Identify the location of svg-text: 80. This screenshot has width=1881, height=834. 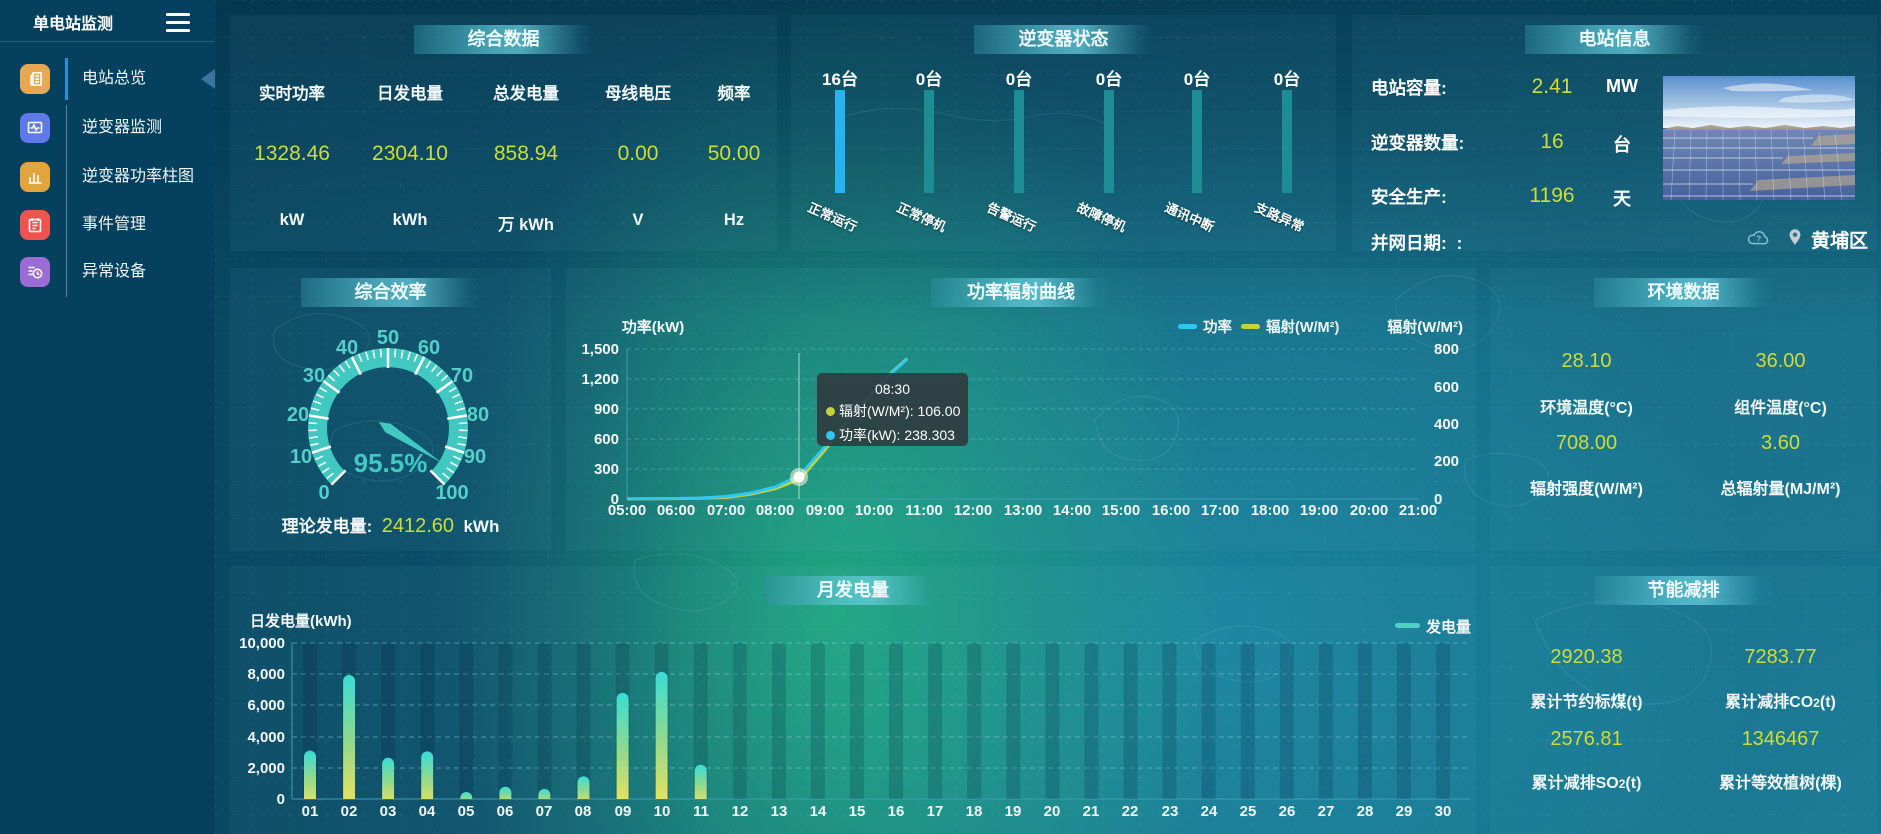
(478, 415).